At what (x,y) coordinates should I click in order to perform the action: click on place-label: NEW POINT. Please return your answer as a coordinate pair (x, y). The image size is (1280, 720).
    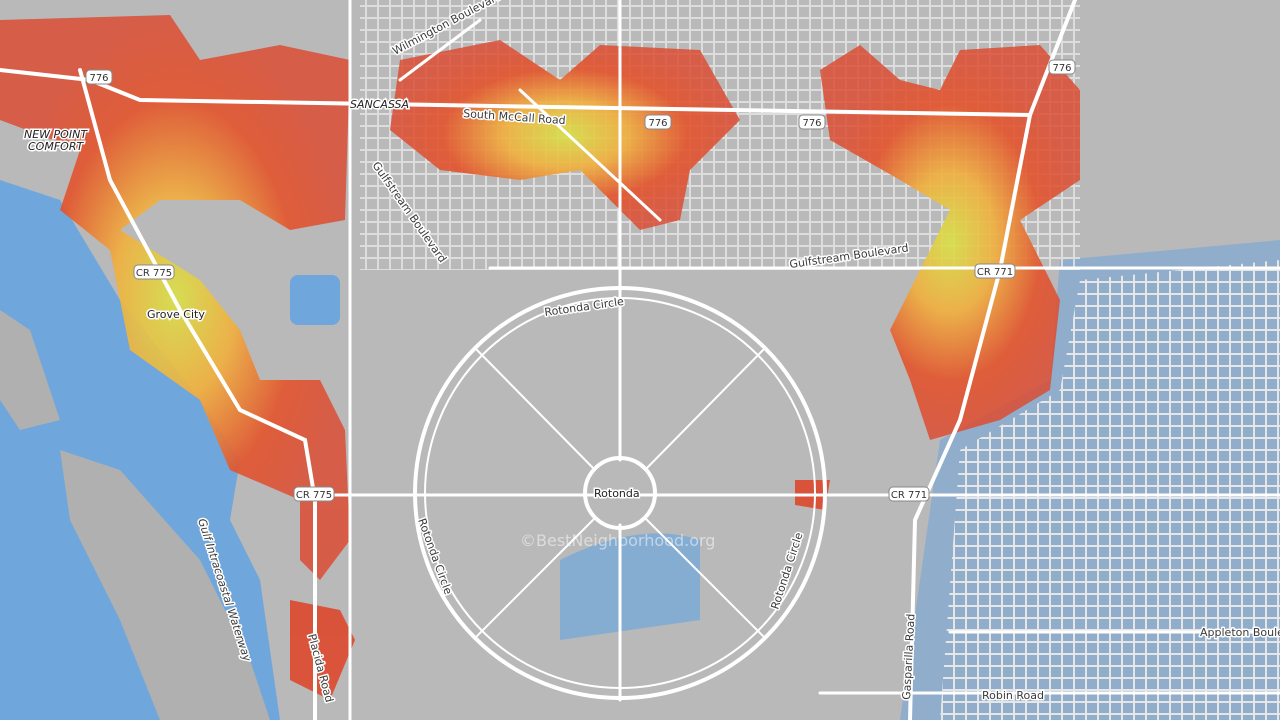
    Looking at the image, I should click on (56, 134).